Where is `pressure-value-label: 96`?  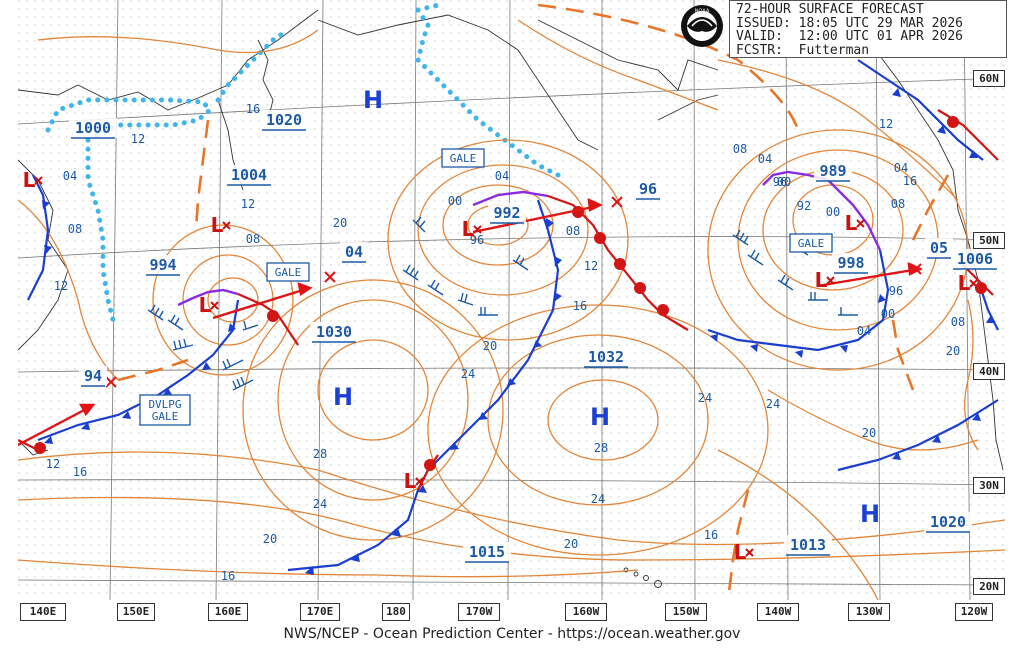
pressure-value-label: 96 is located at coordinates (648, 189).